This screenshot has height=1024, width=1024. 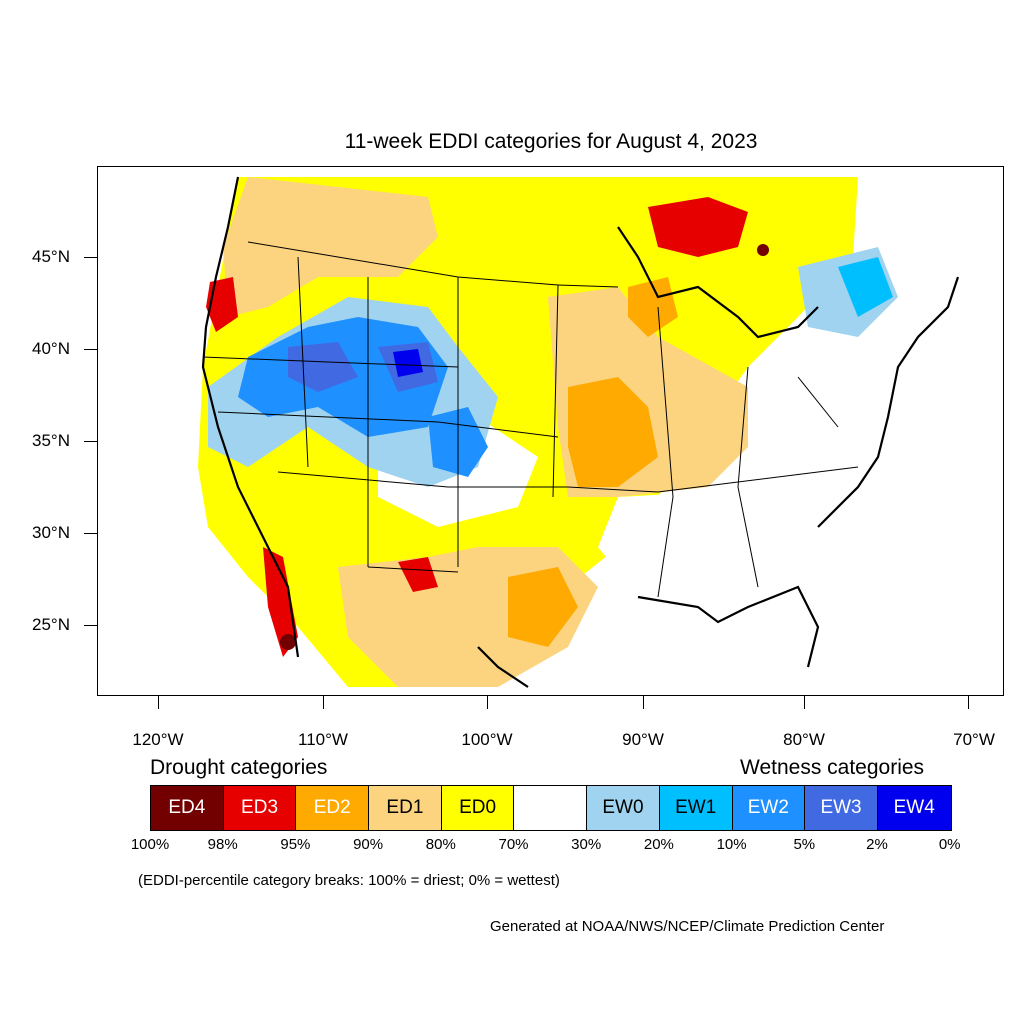 I want to click on legend-break-label: 10%, so click(x=731, y=844).